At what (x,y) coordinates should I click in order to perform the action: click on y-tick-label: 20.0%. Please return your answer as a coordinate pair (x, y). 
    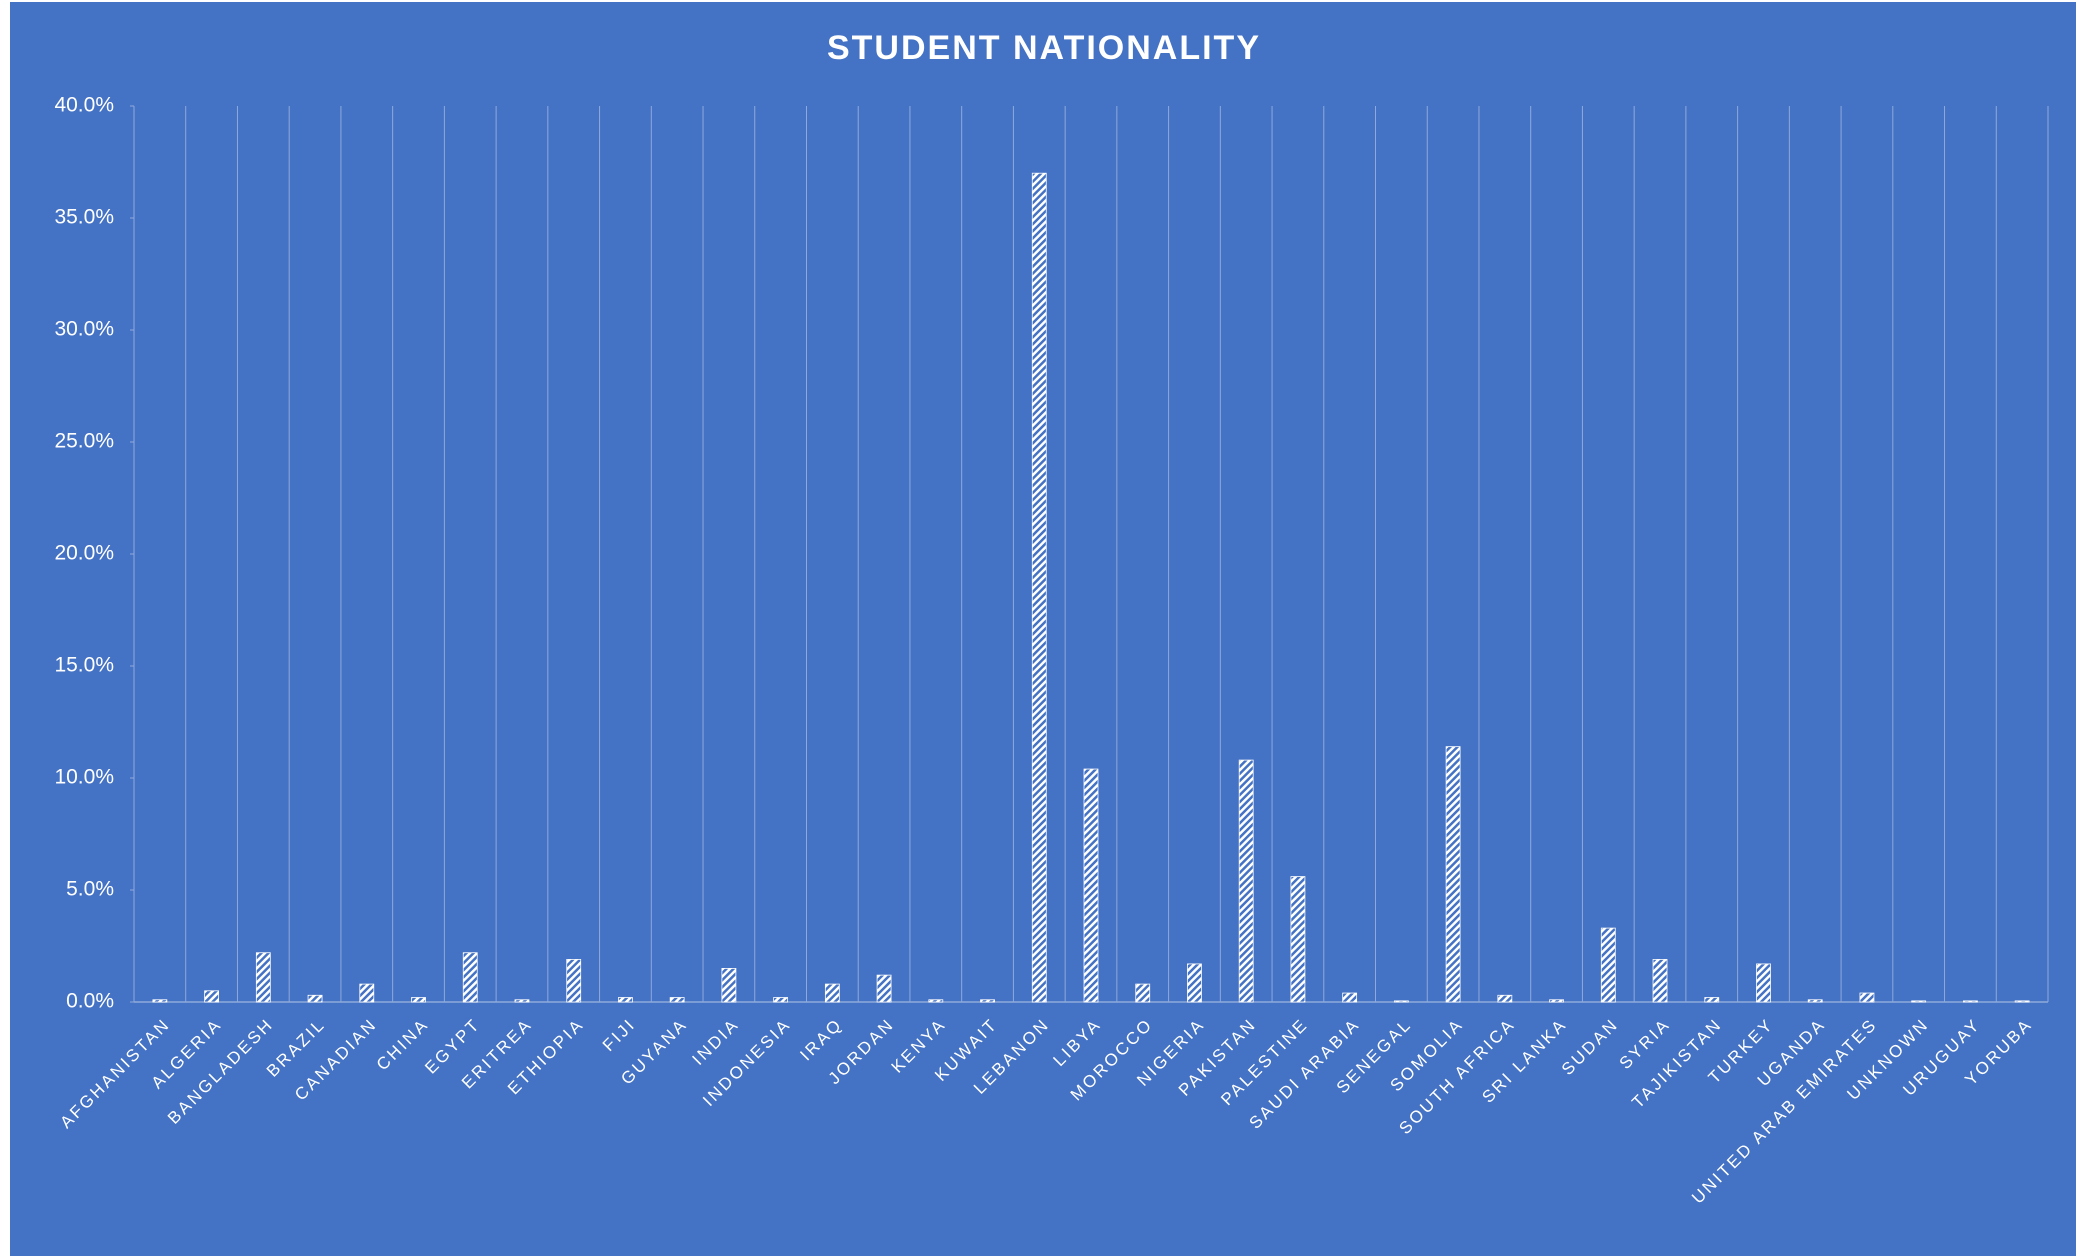
    Looking at the image, I should click on (84, 553).